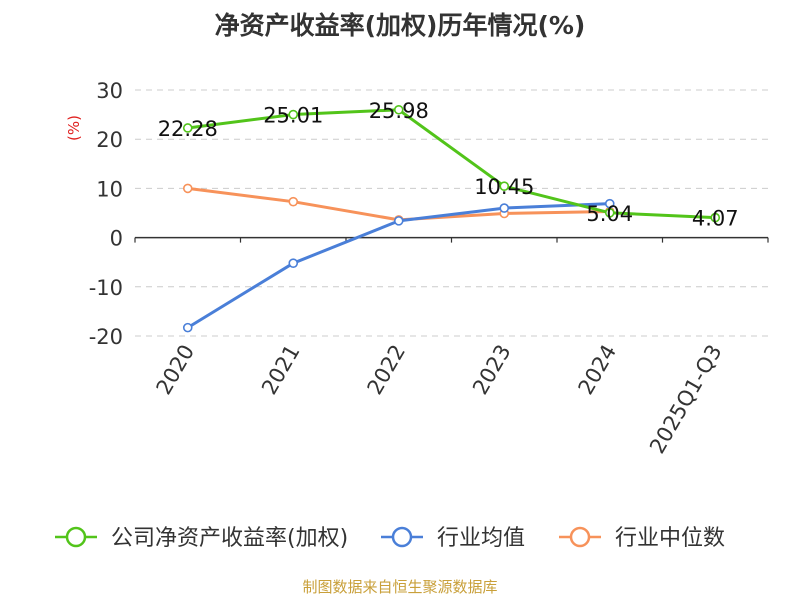 The width and height of the screenshot is (800, 600). Describe the element at coordinates (400, 587) in the screenshot. I see `source-note: 制图数据来自恒生聚源数据库` at that location.